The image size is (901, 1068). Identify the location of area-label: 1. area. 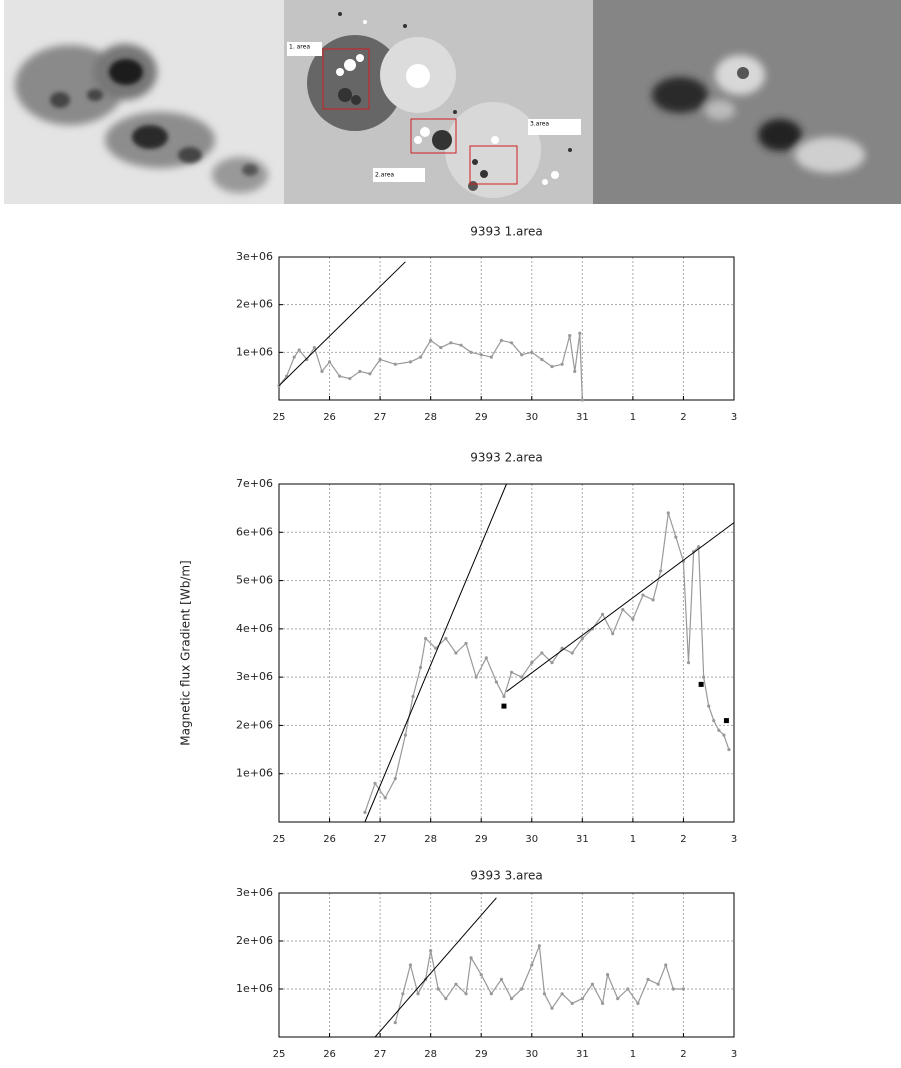
(299, 47).